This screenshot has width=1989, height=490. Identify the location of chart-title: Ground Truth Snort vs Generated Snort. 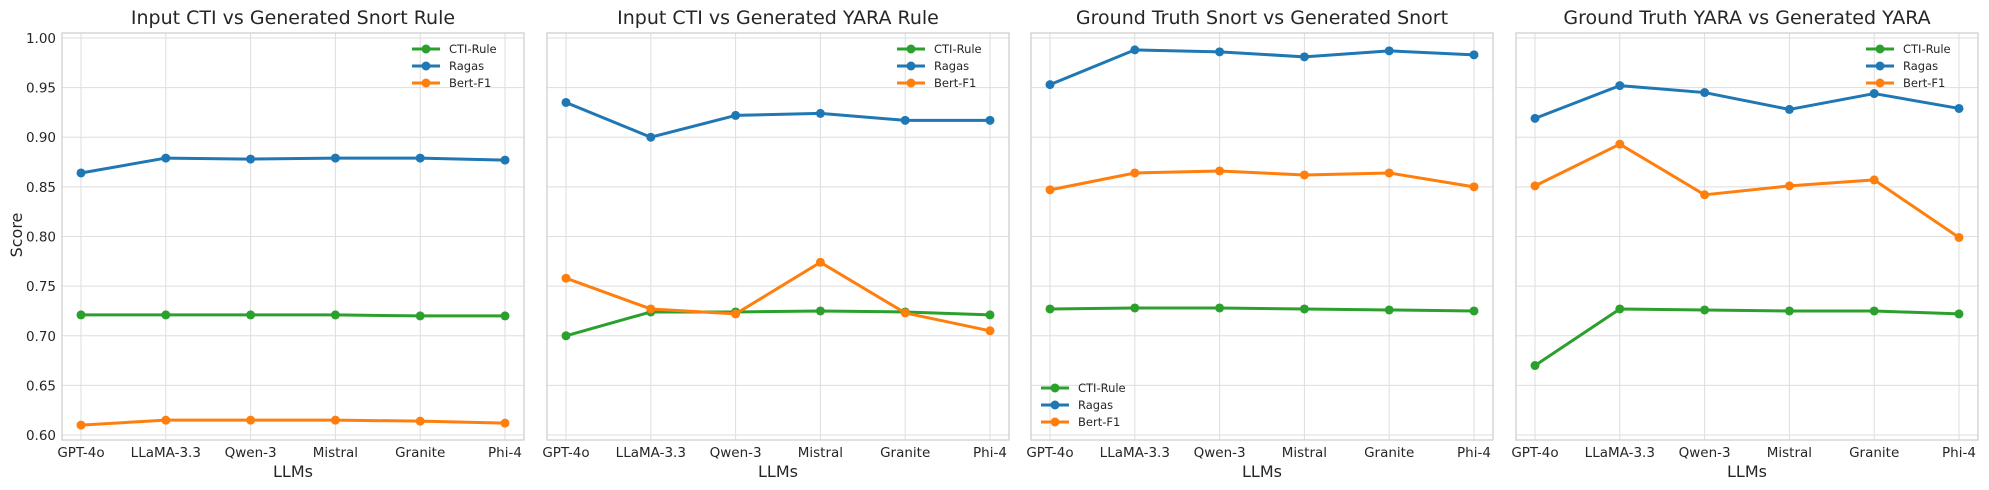
(1262, 18).